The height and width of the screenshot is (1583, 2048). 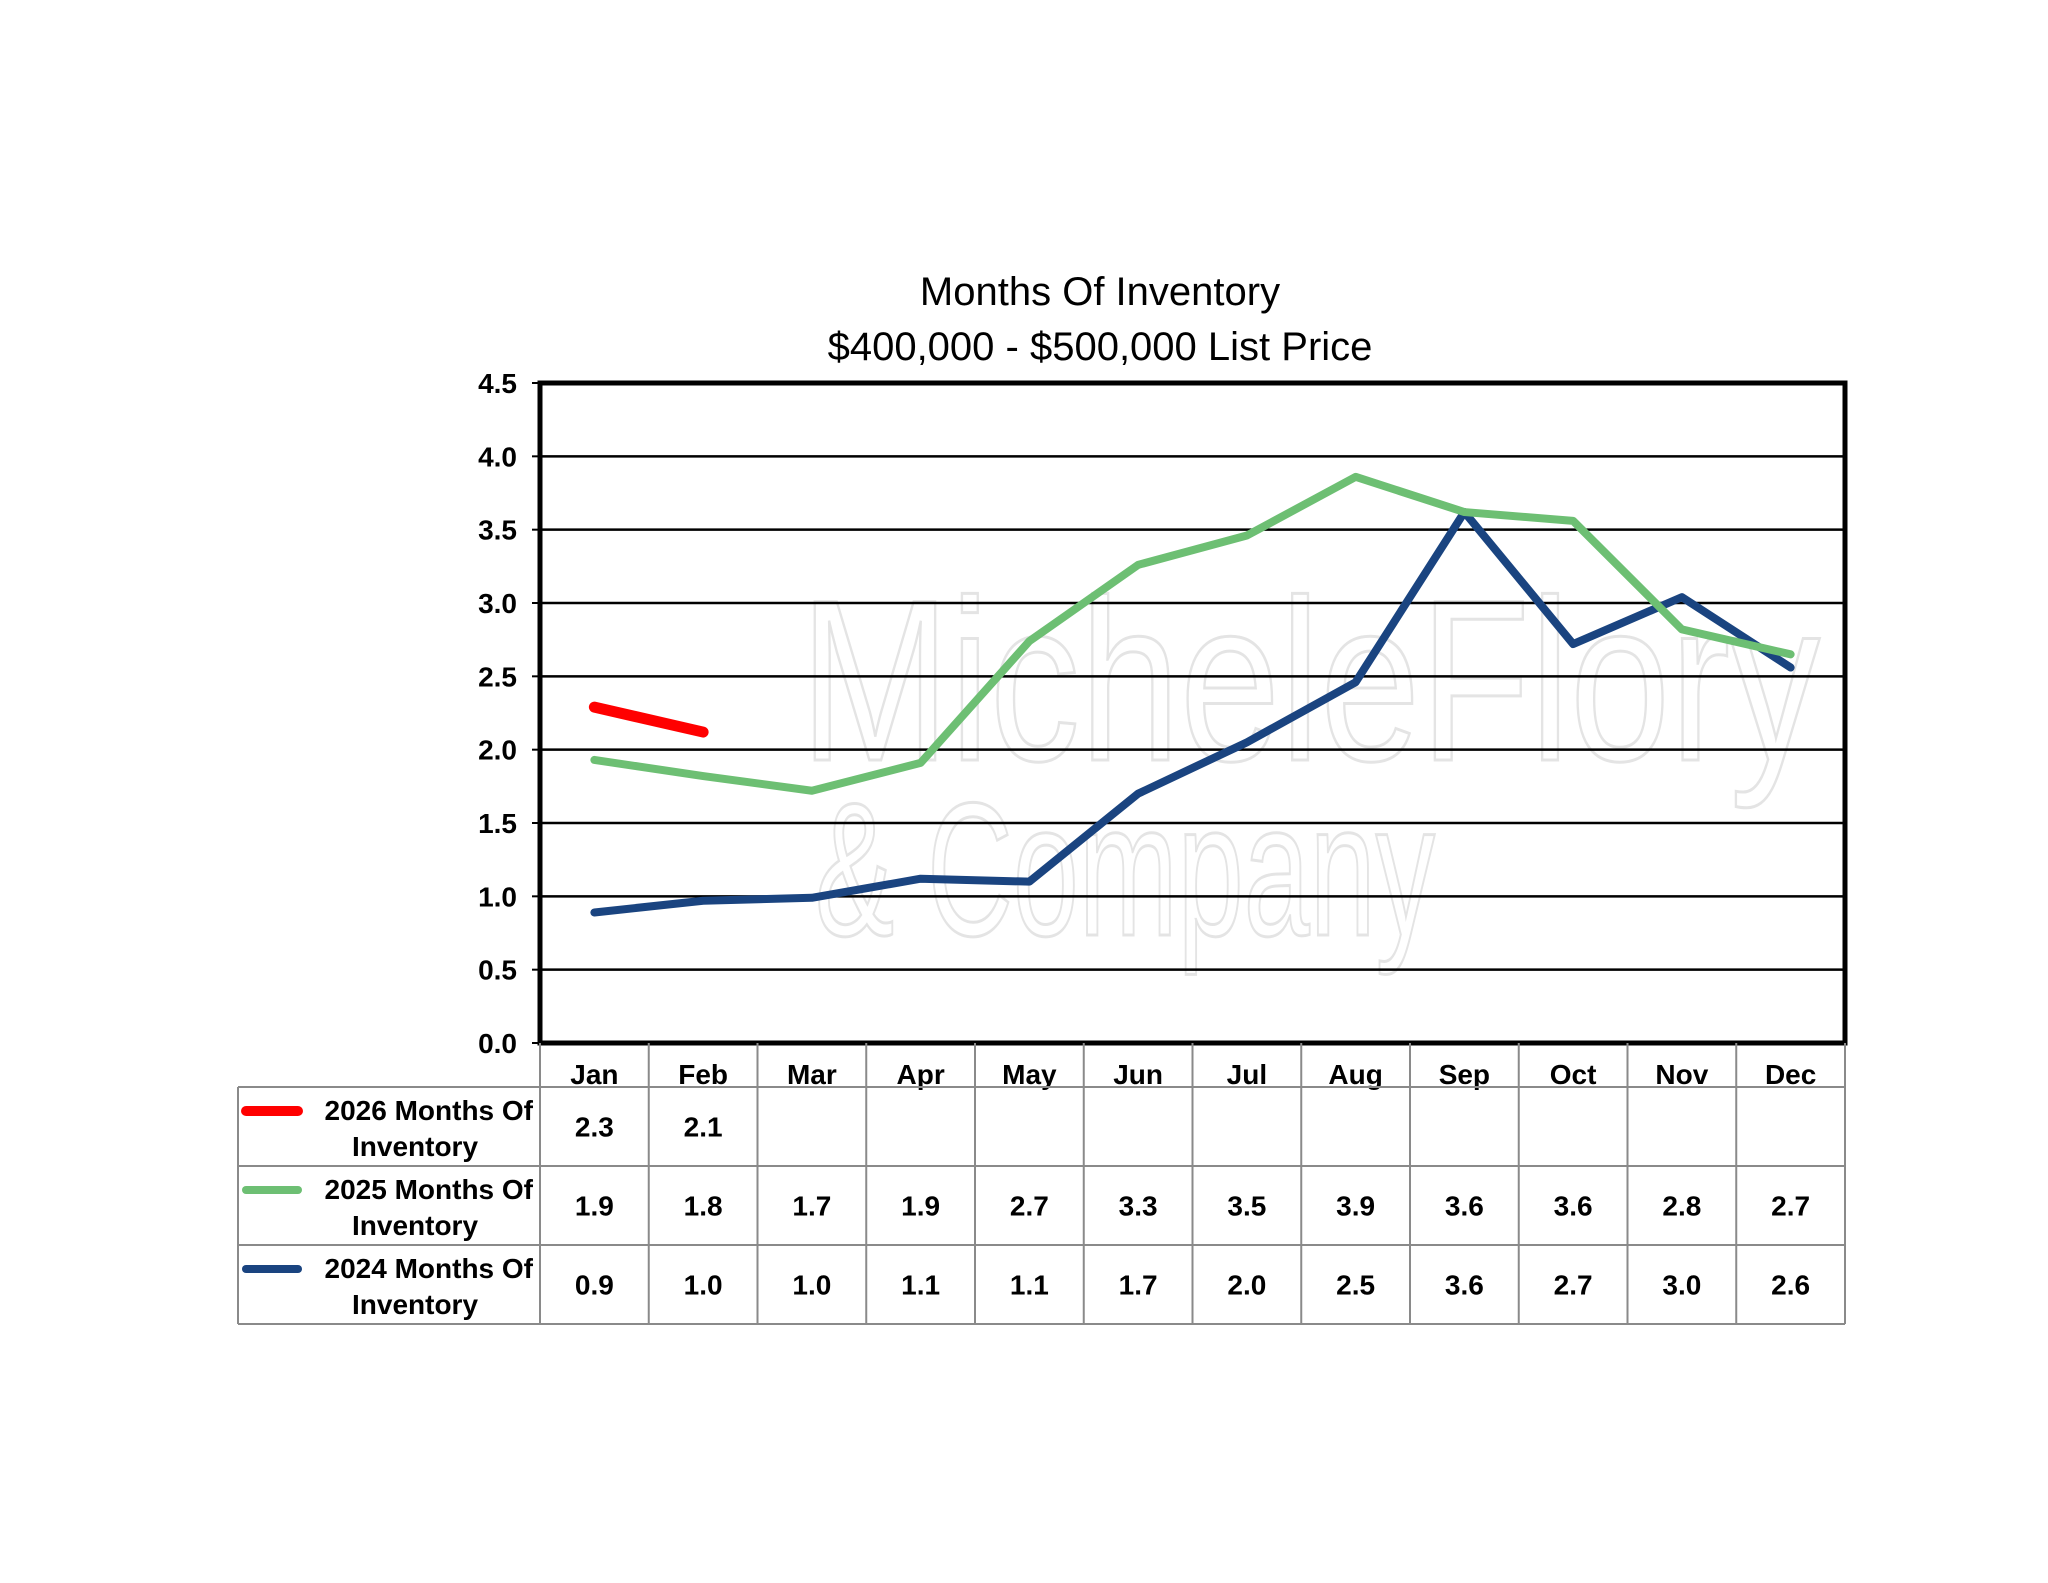 What do you see at coordinates (497, 676) in the screenshot?
I see `y-tick-label: 2.5` at bounding box center [497, 676].